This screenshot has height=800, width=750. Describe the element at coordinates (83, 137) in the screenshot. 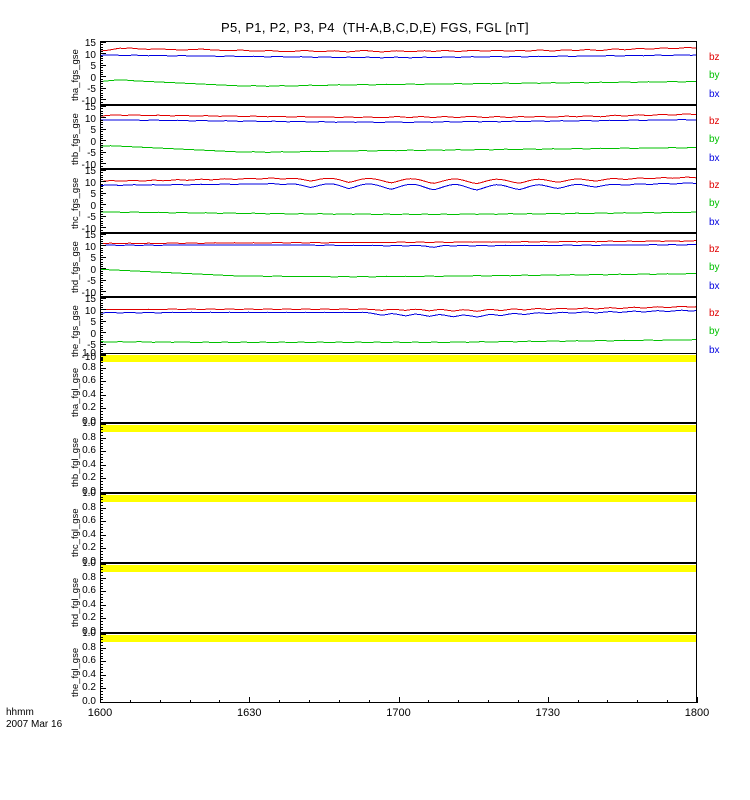

I see `y-ticks-thb_fgs_gse: 15 10 5 0 -5 -10` at that location.